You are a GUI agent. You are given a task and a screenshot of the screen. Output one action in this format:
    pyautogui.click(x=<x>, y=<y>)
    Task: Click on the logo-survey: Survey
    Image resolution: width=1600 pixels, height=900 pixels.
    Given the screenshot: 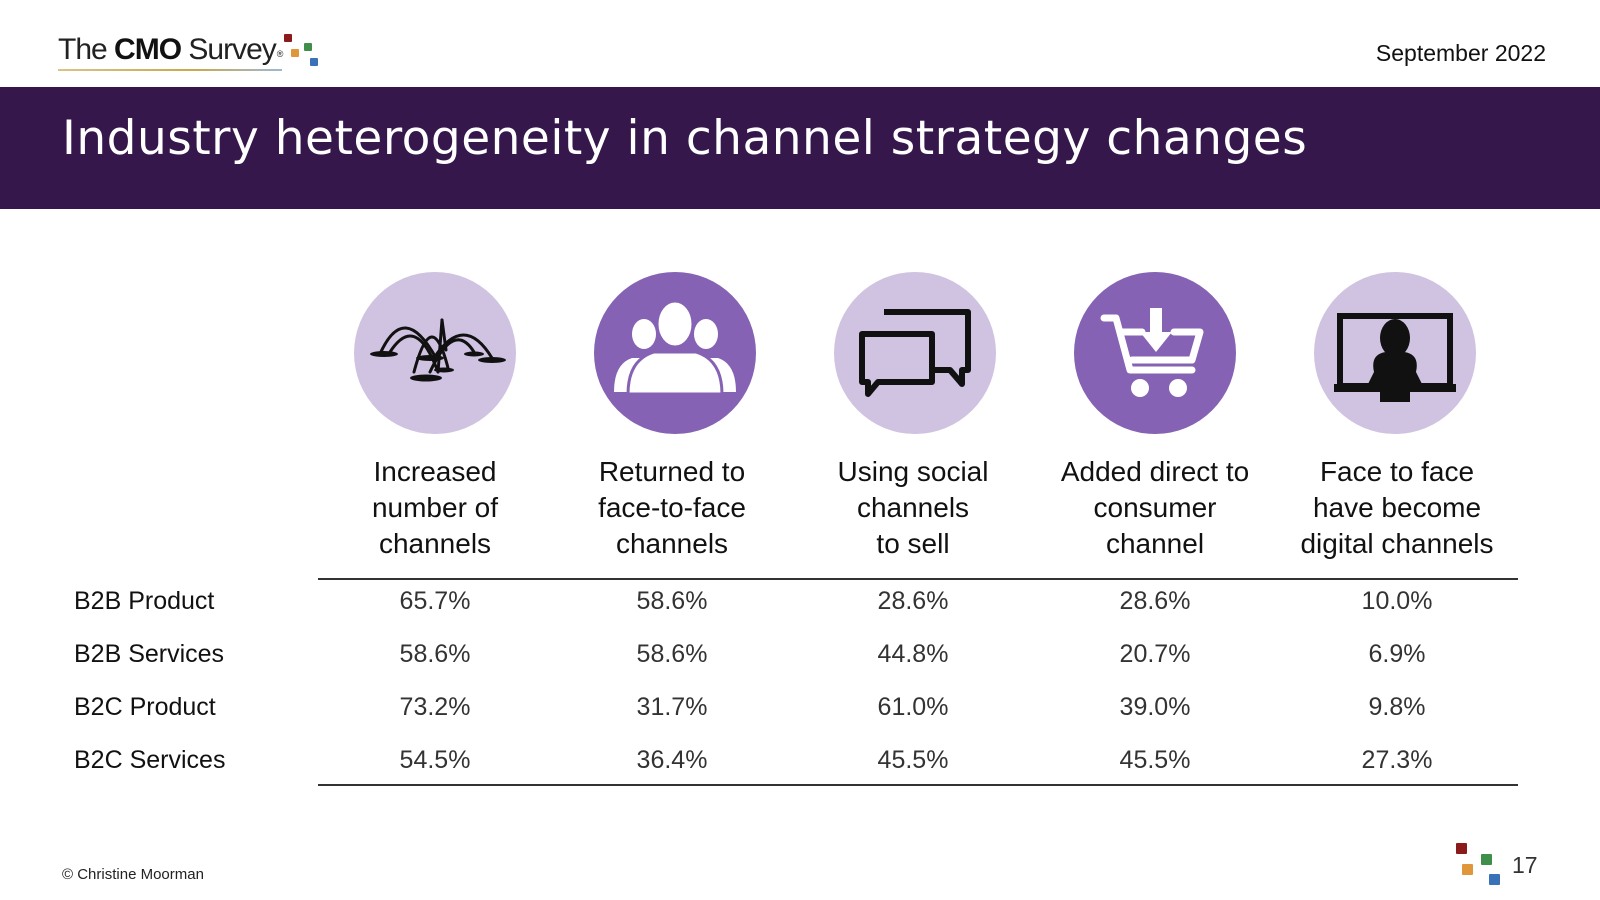 What is the action you would take?
    pyautogui.click(x=232, y=49)
    